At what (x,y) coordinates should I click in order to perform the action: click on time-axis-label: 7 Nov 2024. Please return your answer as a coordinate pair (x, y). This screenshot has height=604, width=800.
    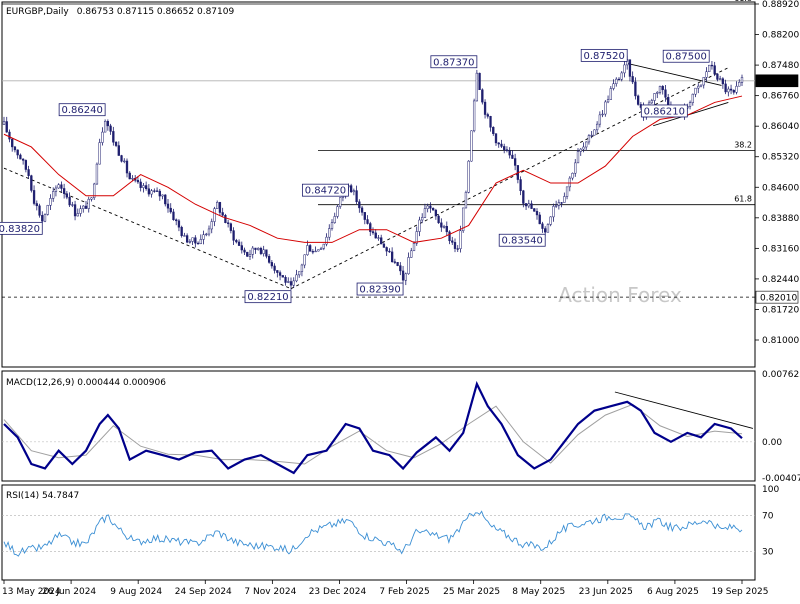
    Looking at the image, I should click on (270, 592).